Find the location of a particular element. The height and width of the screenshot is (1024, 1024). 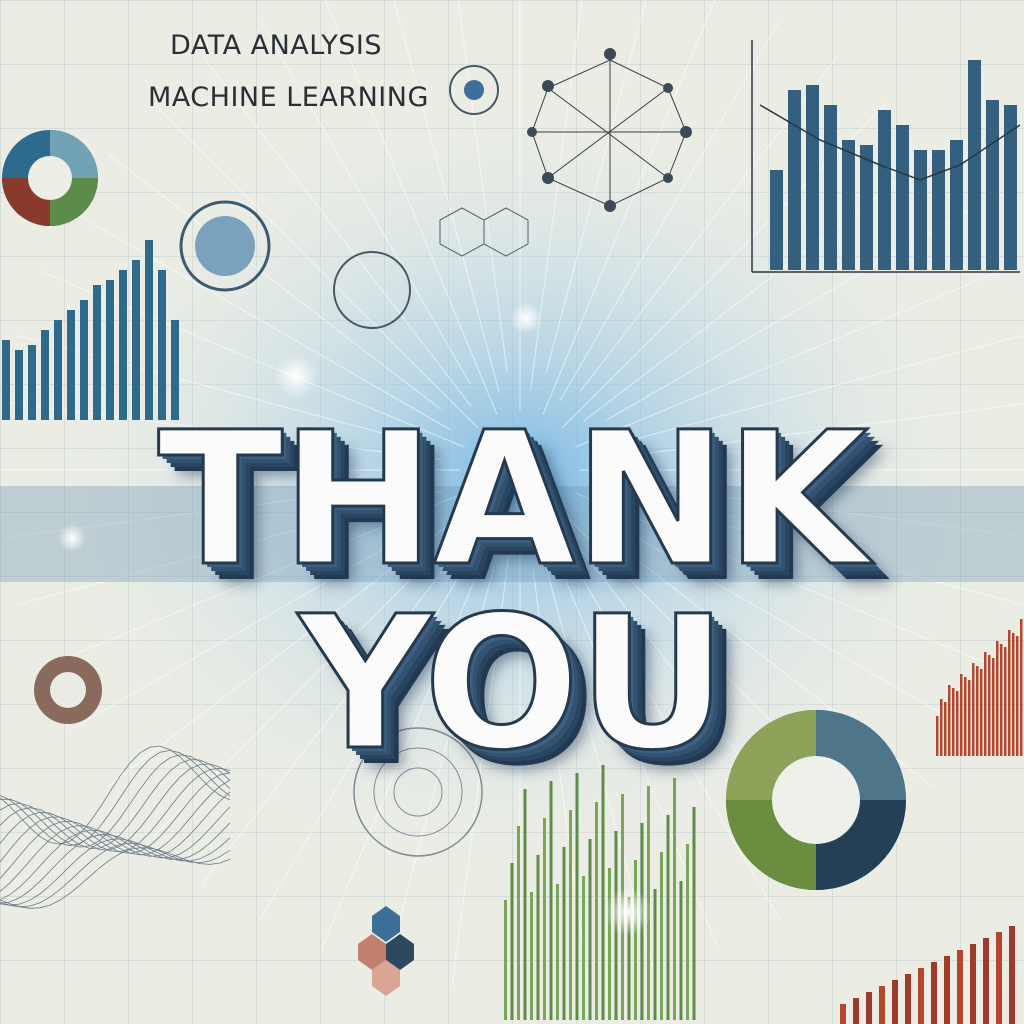

wave-mesh is located at coordinates (115, 827).